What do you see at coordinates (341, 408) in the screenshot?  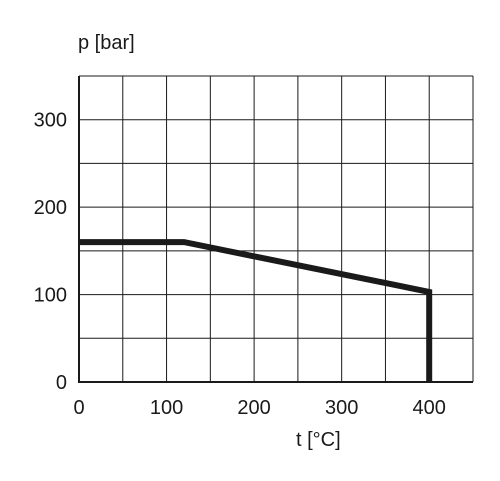 I see `x-tick-label: 300` at bounding box center [341, 408].